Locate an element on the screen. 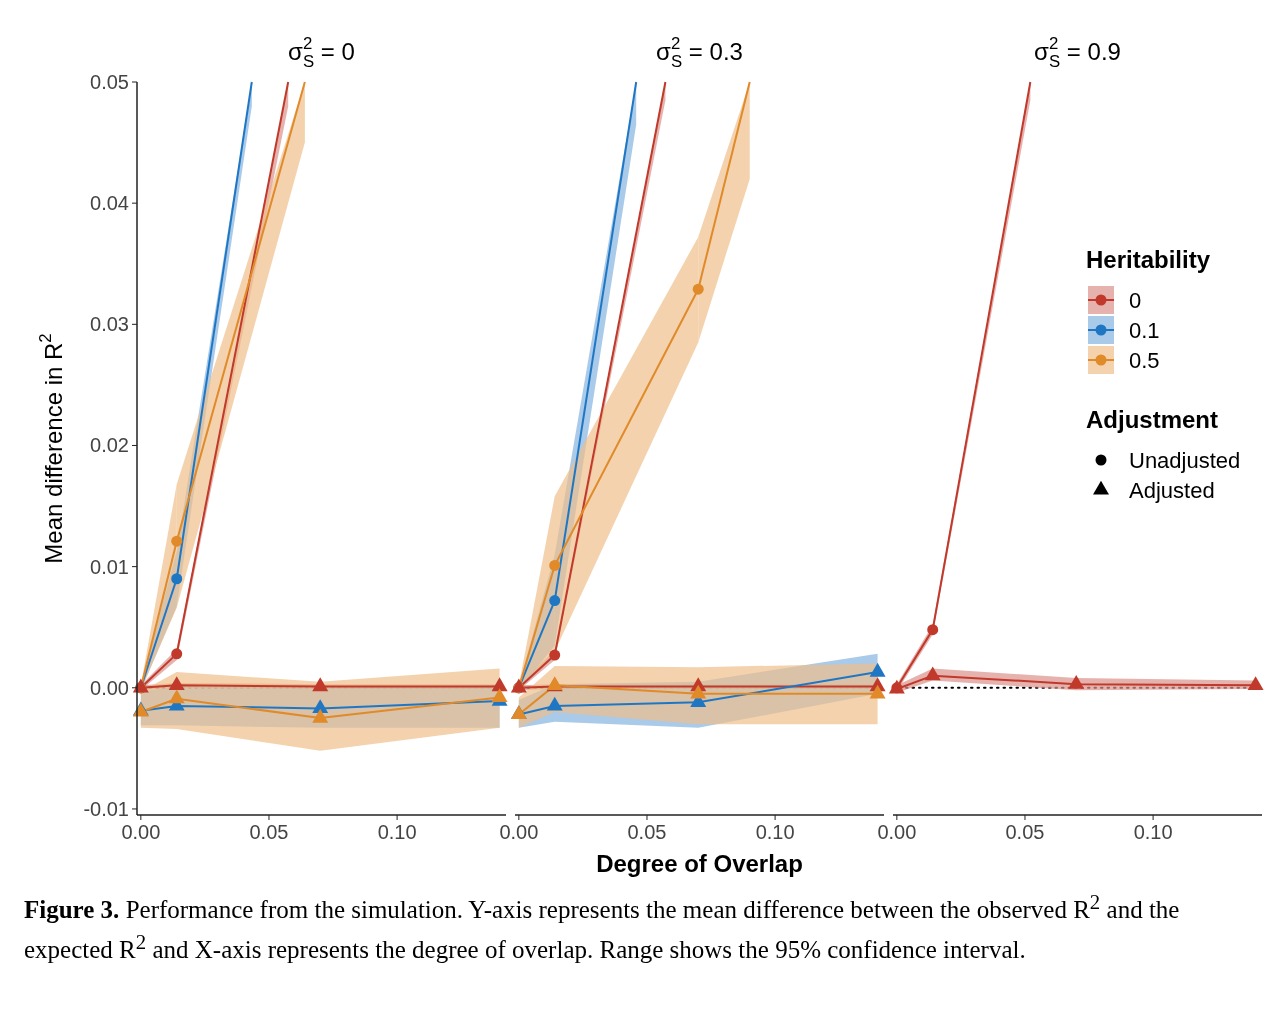 The width and height of the screenshot is (1276, 1019). text: Figure 3. Performance from the simulation. Y-axis represents the mean difference between the observed R$^{2}$ and the expected R$^{2}$ and X-axis represents the degree of overlap. Range shows the 95% confidence interval. is located at coordinates (602, 927).